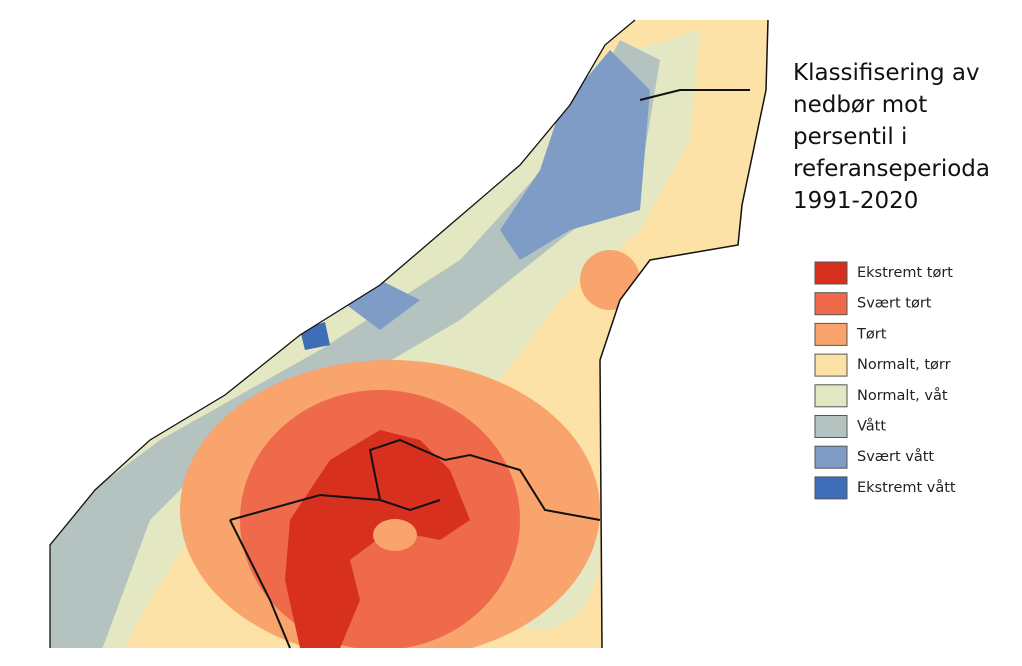 This screenshot has width=1022, height=666. I want to click on title-line: 1991-2020, so click(855, 201).